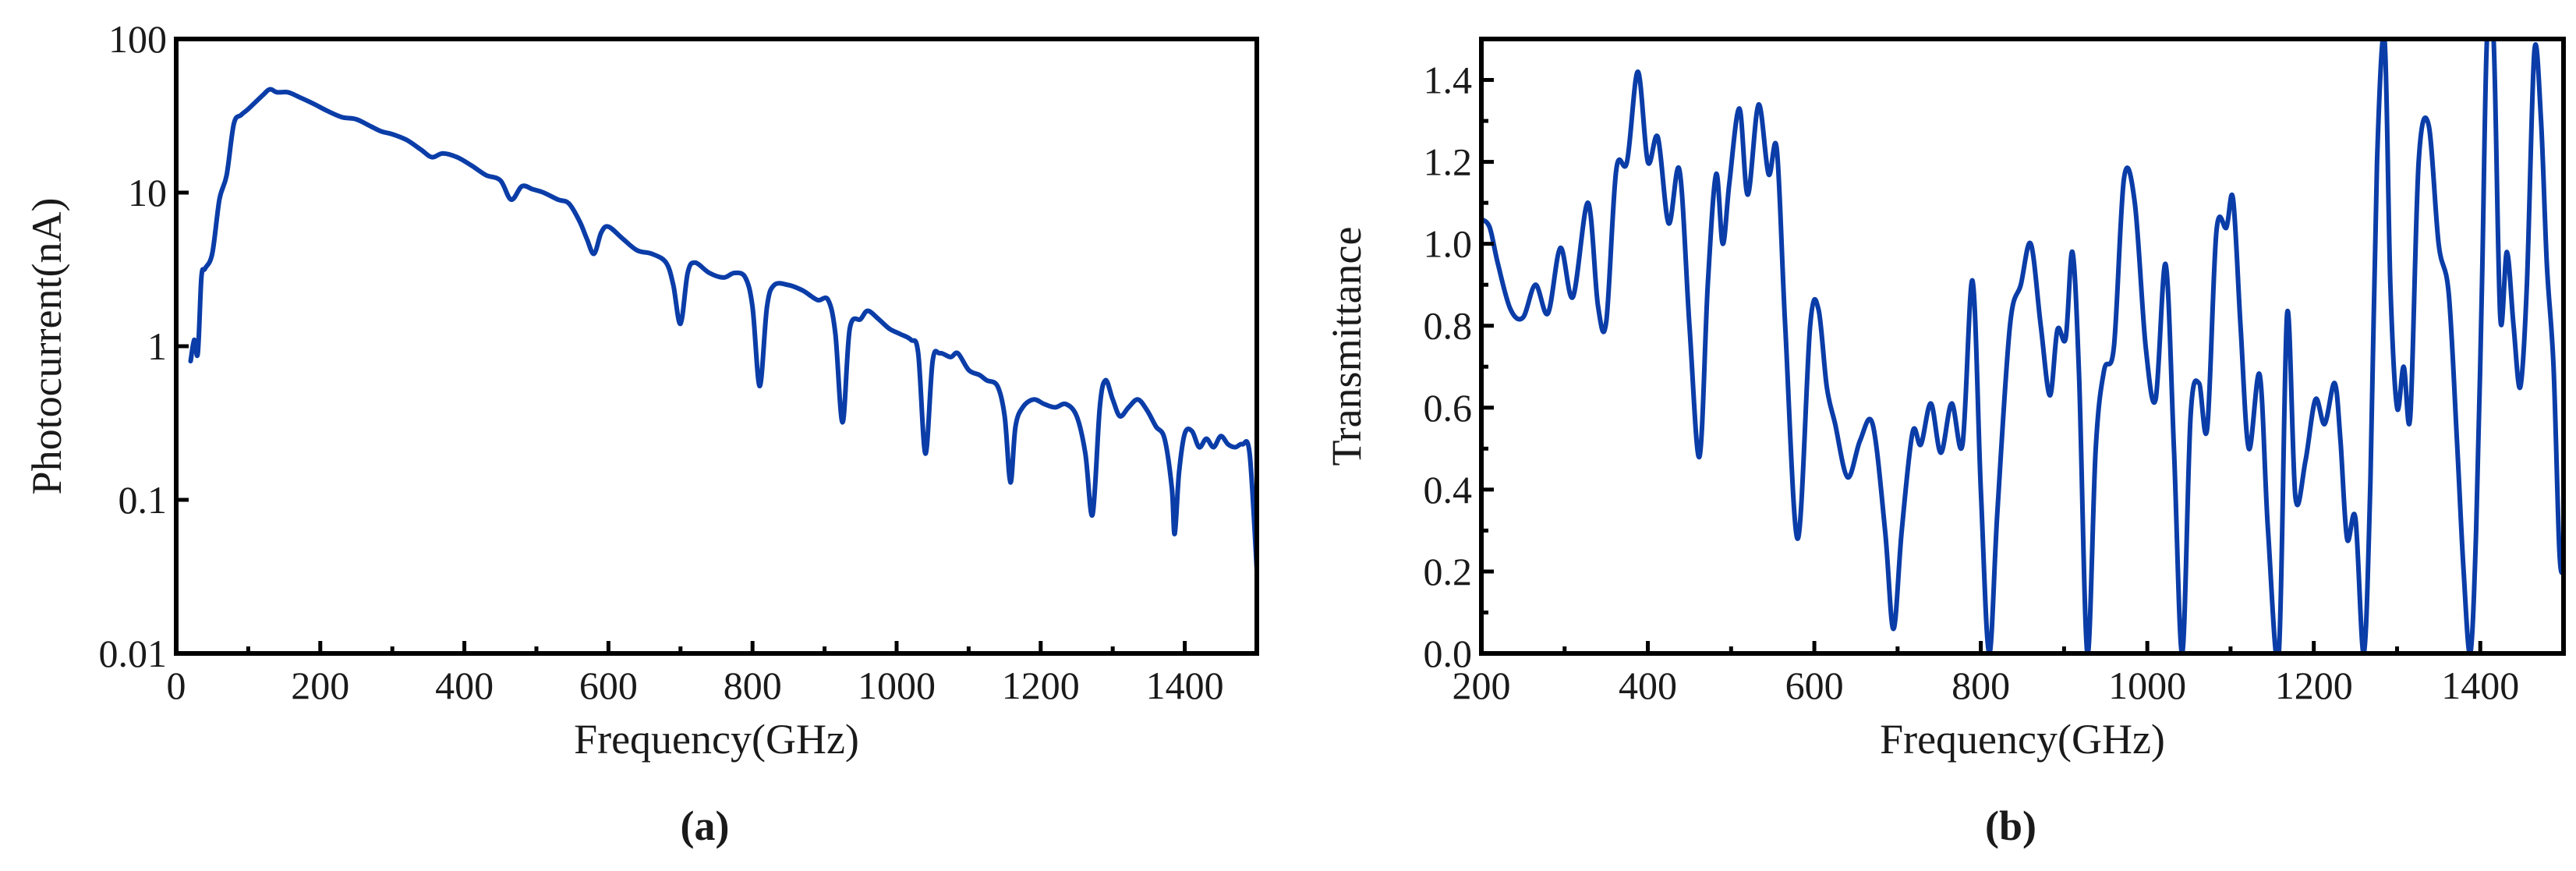 This screenshot has width=2576, height=871. What do you see at coordinates (176, 685) in the screenshot?
I see `chart-a-x-tick-label: 0` at bounding box center [176, 685].